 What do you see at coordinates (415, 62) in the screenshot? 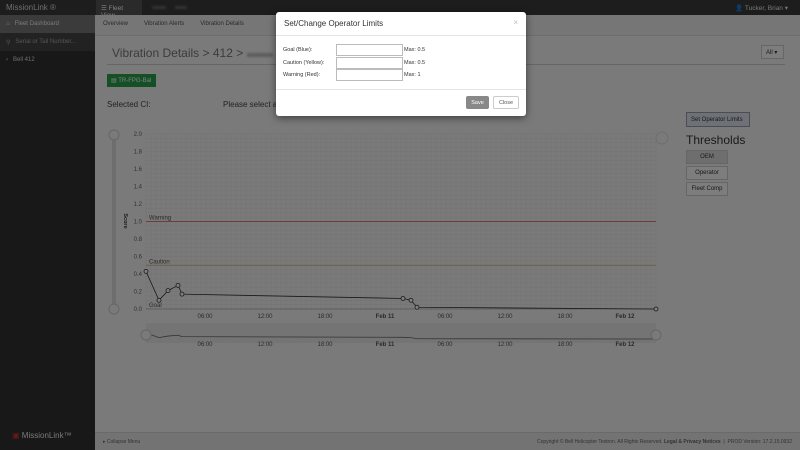
I see `caution-max: Max: 0.5` at bounding box center [415, 62].